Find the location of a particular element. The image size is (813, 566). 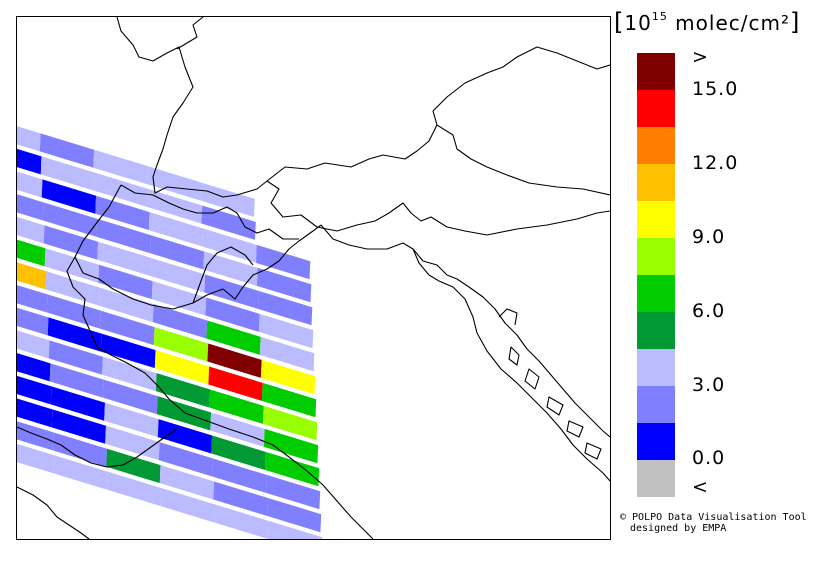

legend-label-0: 0.0 is located at coordinates (709, 458).